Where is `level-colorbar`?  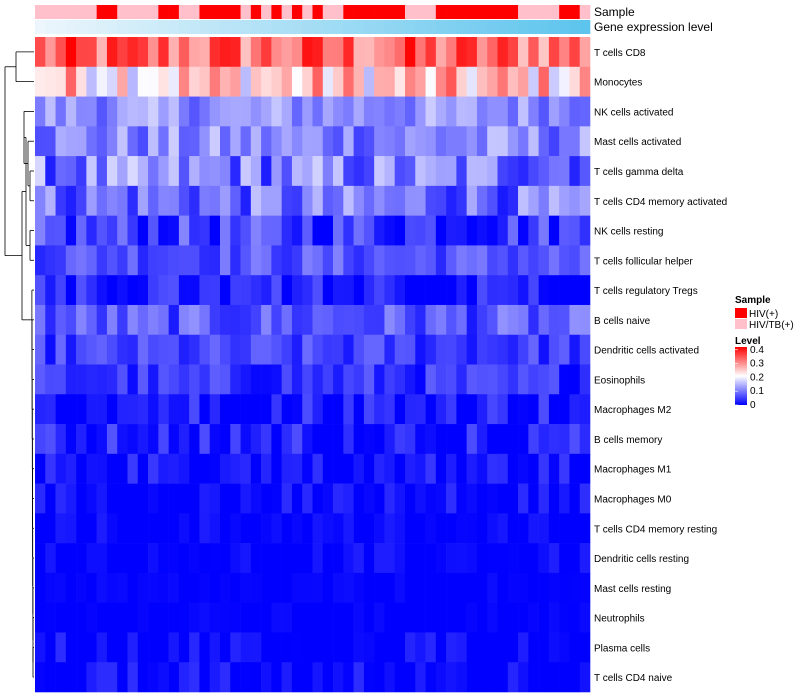
level-colorbar is located at coordinates (741, 376).